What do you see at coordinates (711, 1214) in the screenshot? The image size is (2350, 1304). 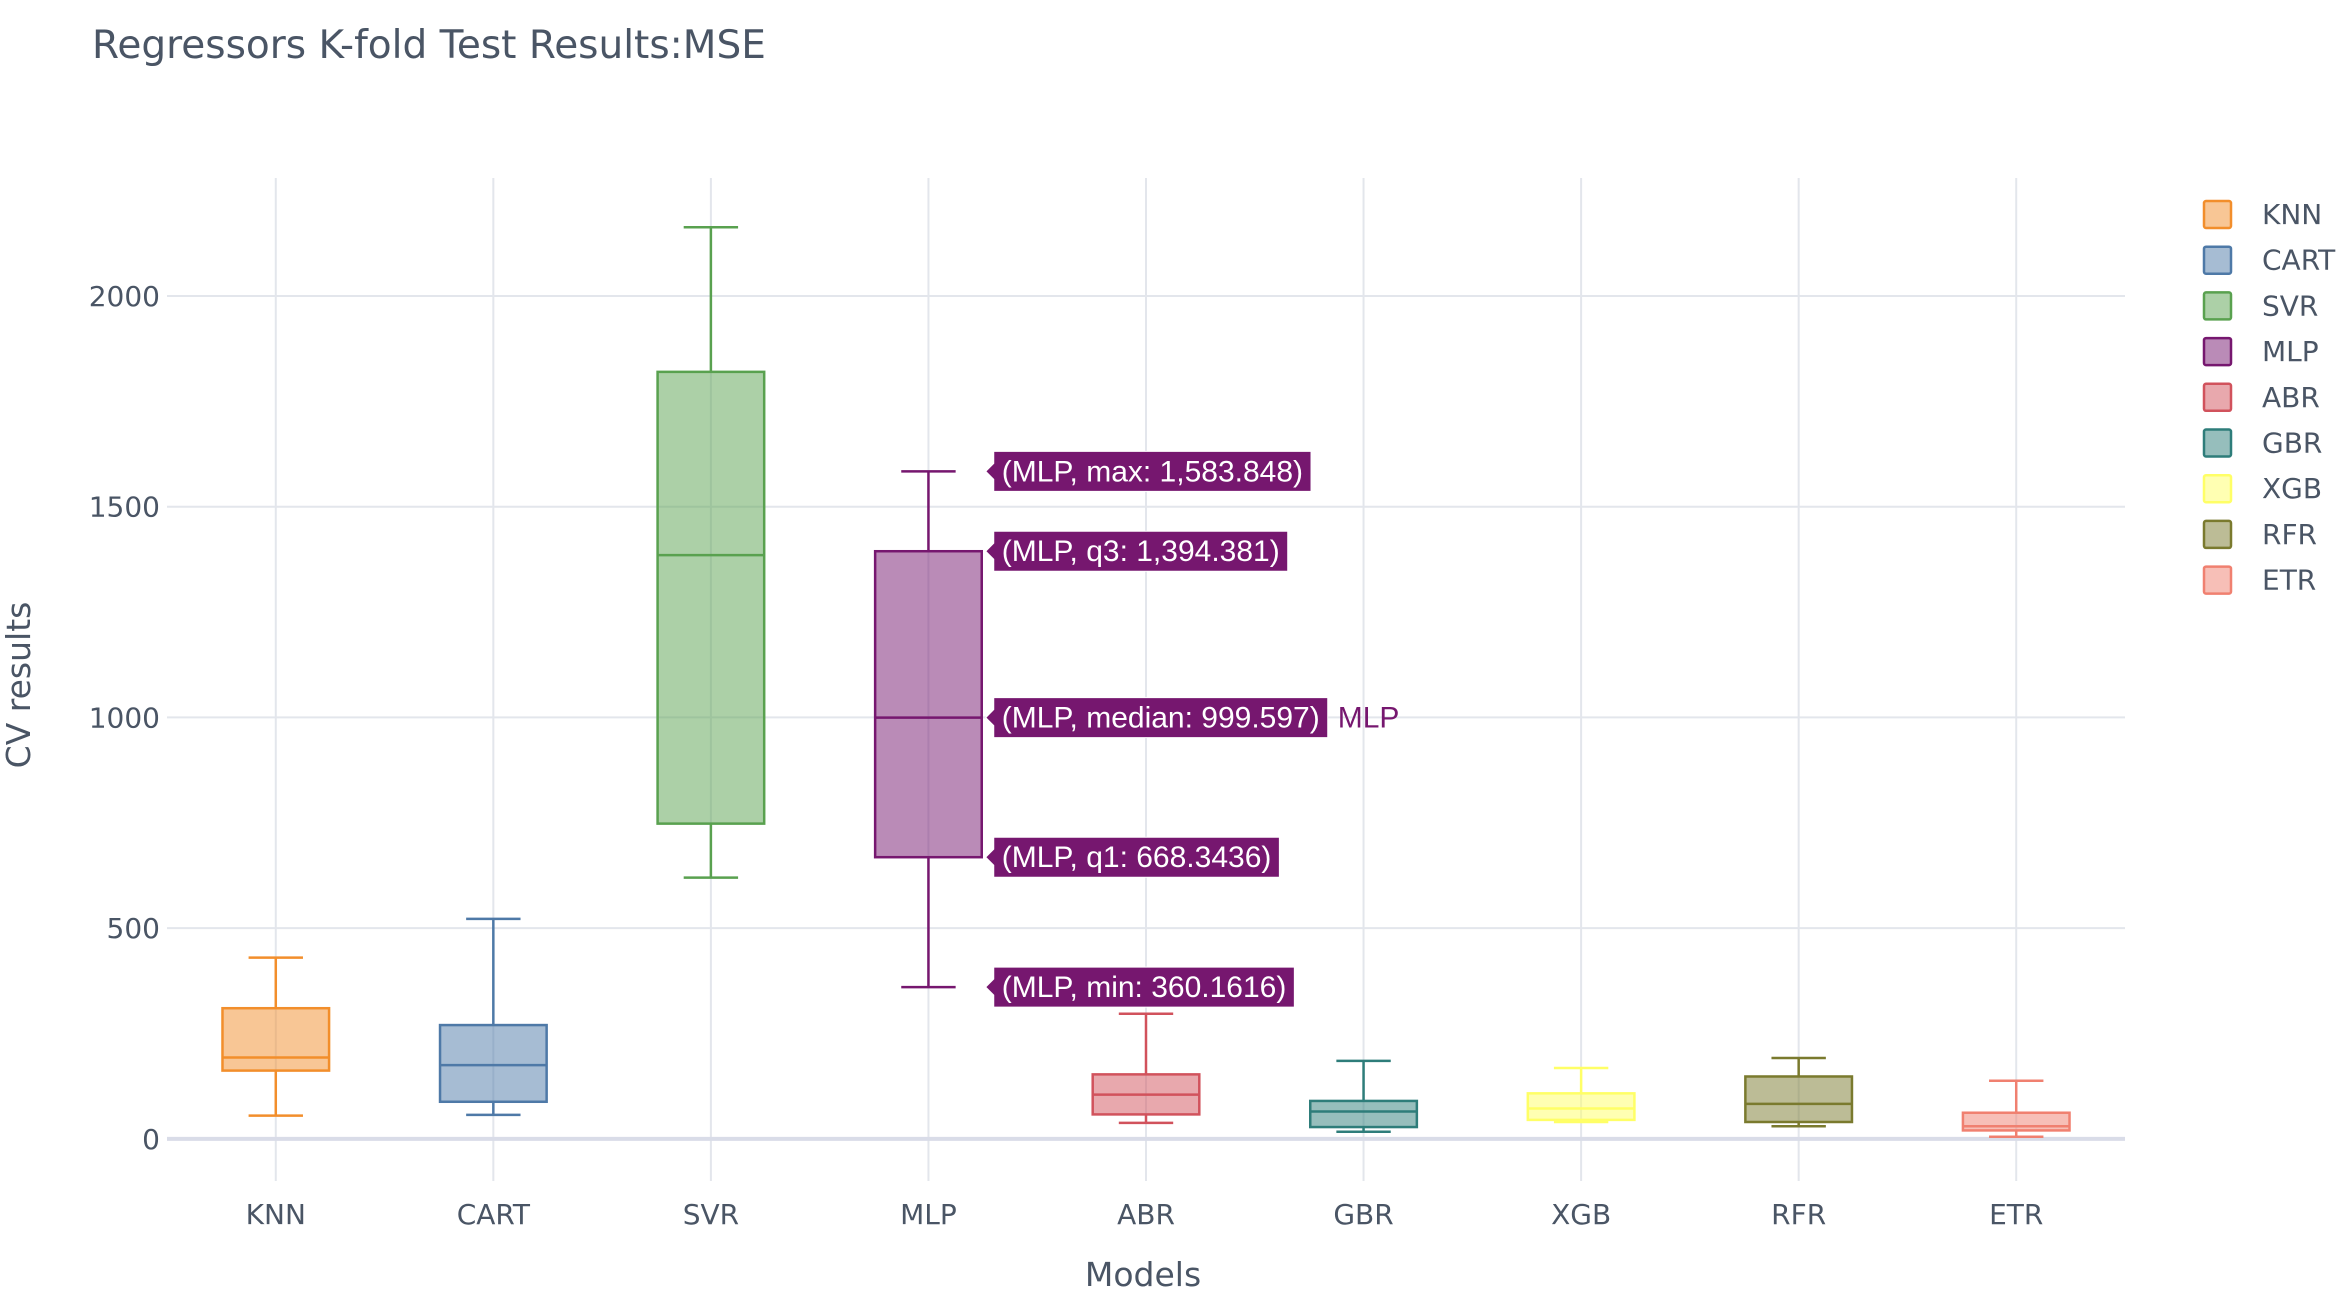 I see `x-tick-label: SVR` at bounding box center [711, 1214].